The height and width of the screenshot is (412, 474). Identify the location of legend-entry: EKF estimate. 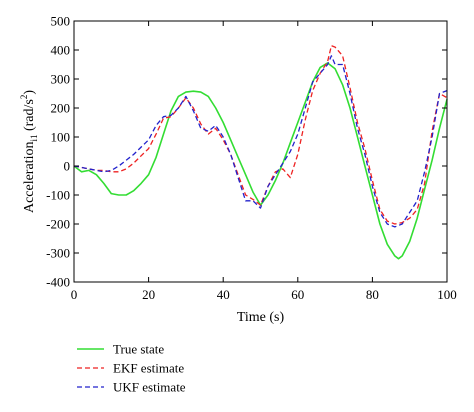
(148, 368).